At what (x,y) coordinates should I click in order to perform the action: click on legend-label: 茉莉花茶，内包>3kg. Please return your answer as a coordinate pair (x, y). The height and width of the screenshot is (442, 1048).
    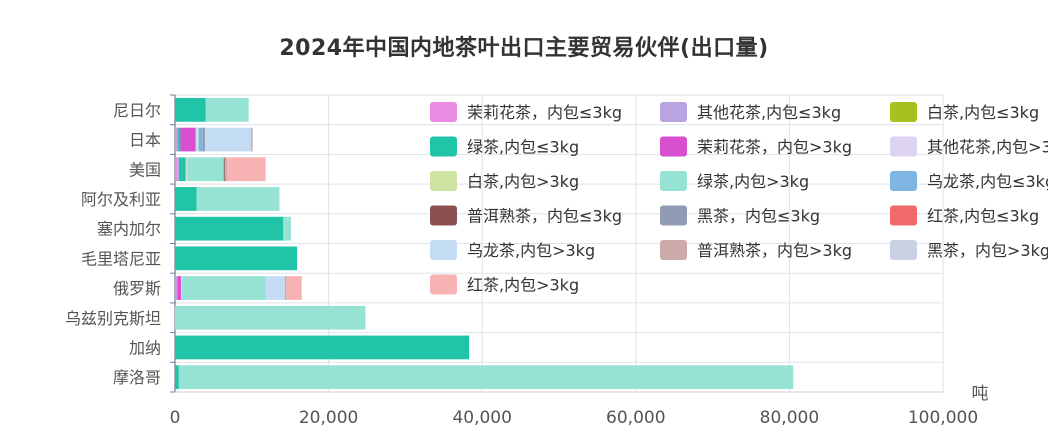
    Looking at the image, I should click on (774, 147).